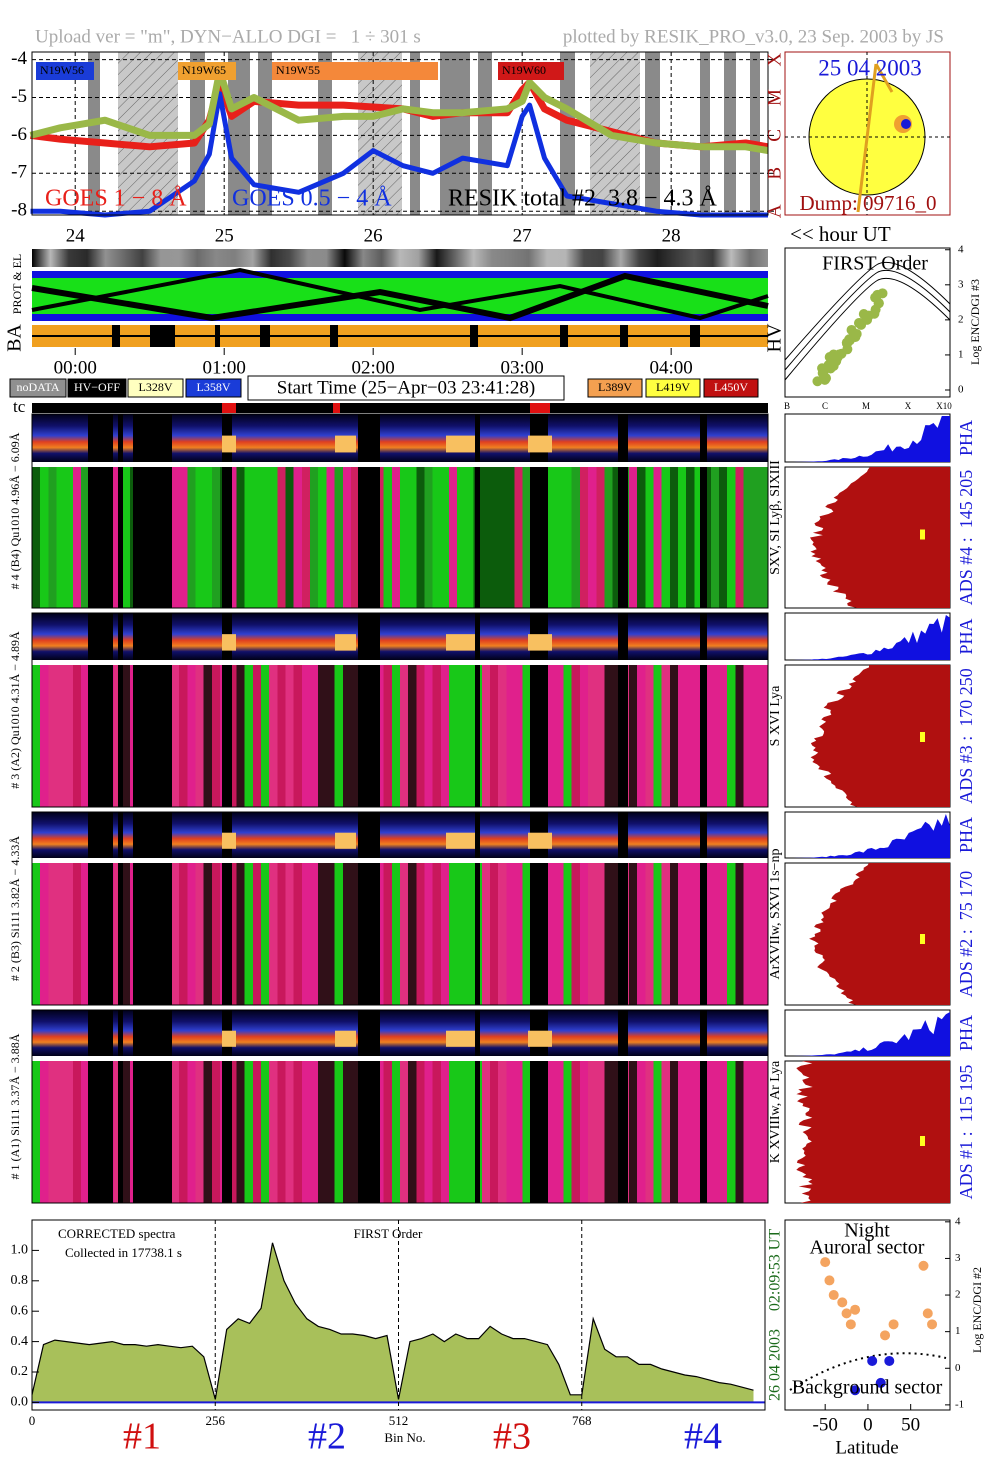 The height and width of the screenshot is (1482, 1004). What do you see at coordinates (922, 939) in the screenshot?
I see `ads-marker` at bounding box center [922, 939].